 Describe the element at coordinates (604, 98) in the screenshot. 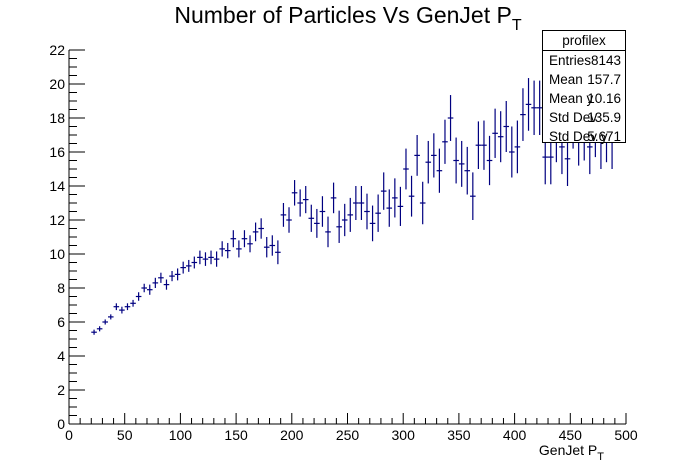

I see `stats-value: 10.16` at that location.